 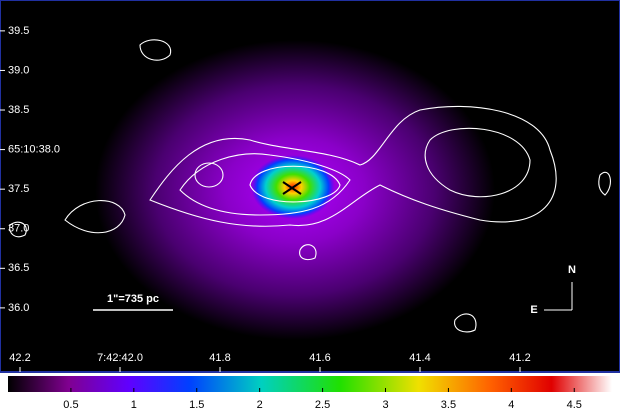 I want to click on y-tick-label: 36.5, so click(x=18, y=268).